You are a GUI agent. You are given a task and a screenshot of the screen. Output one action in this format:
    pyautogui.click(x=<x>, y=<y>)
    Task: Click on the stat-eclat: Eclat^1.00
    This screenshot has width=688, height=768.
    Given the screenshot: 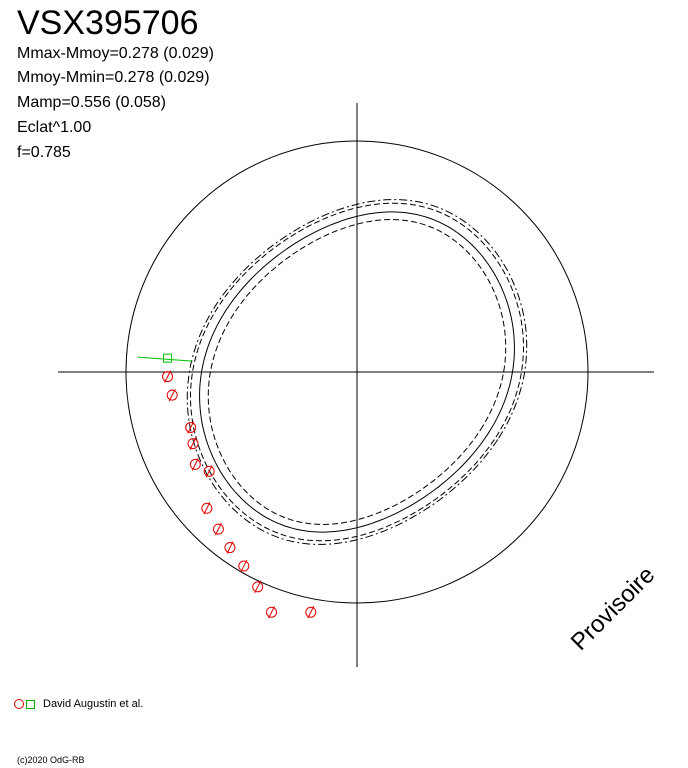 What is the action you would take?
    pyautogui.click(x=54, y=127)
    